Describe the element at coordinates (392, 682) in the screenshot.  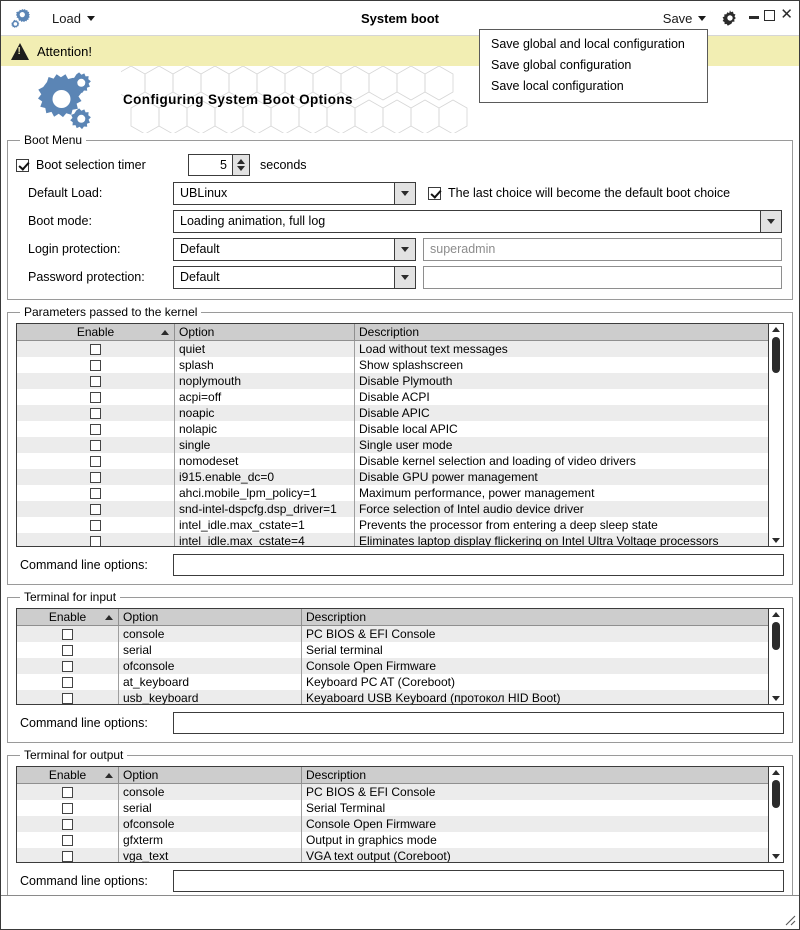
I see `table-row: at_keyboard Keyboard PC AT (Coreboot)` at that location.